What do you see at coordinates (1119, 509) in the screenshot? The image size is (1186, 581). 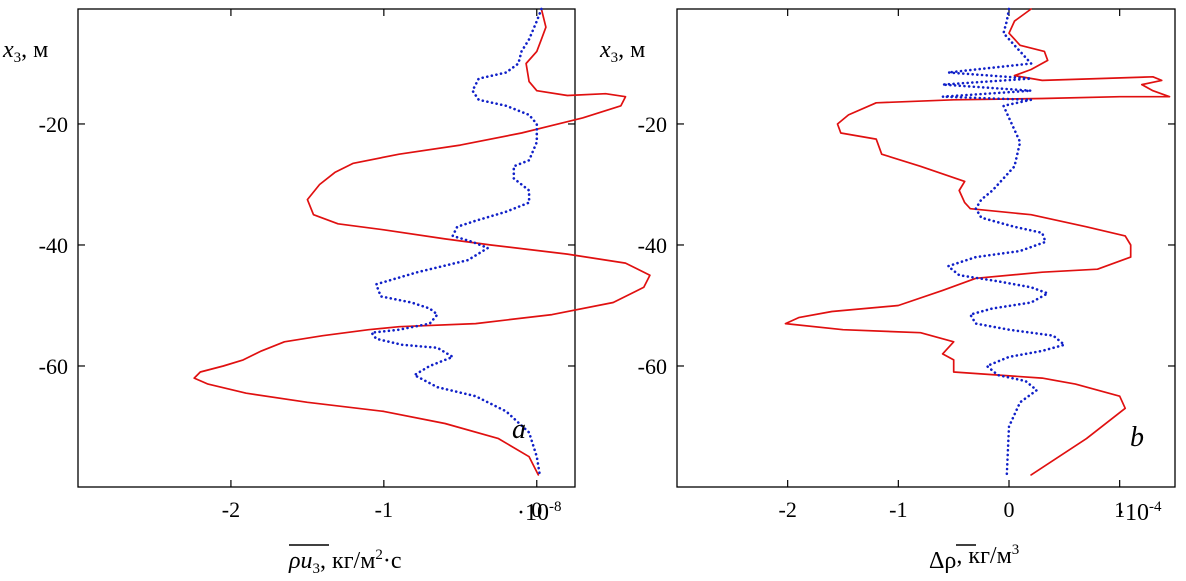 I see `panel-b-x-tick-label: 1` at bounding box center [1119, 509].